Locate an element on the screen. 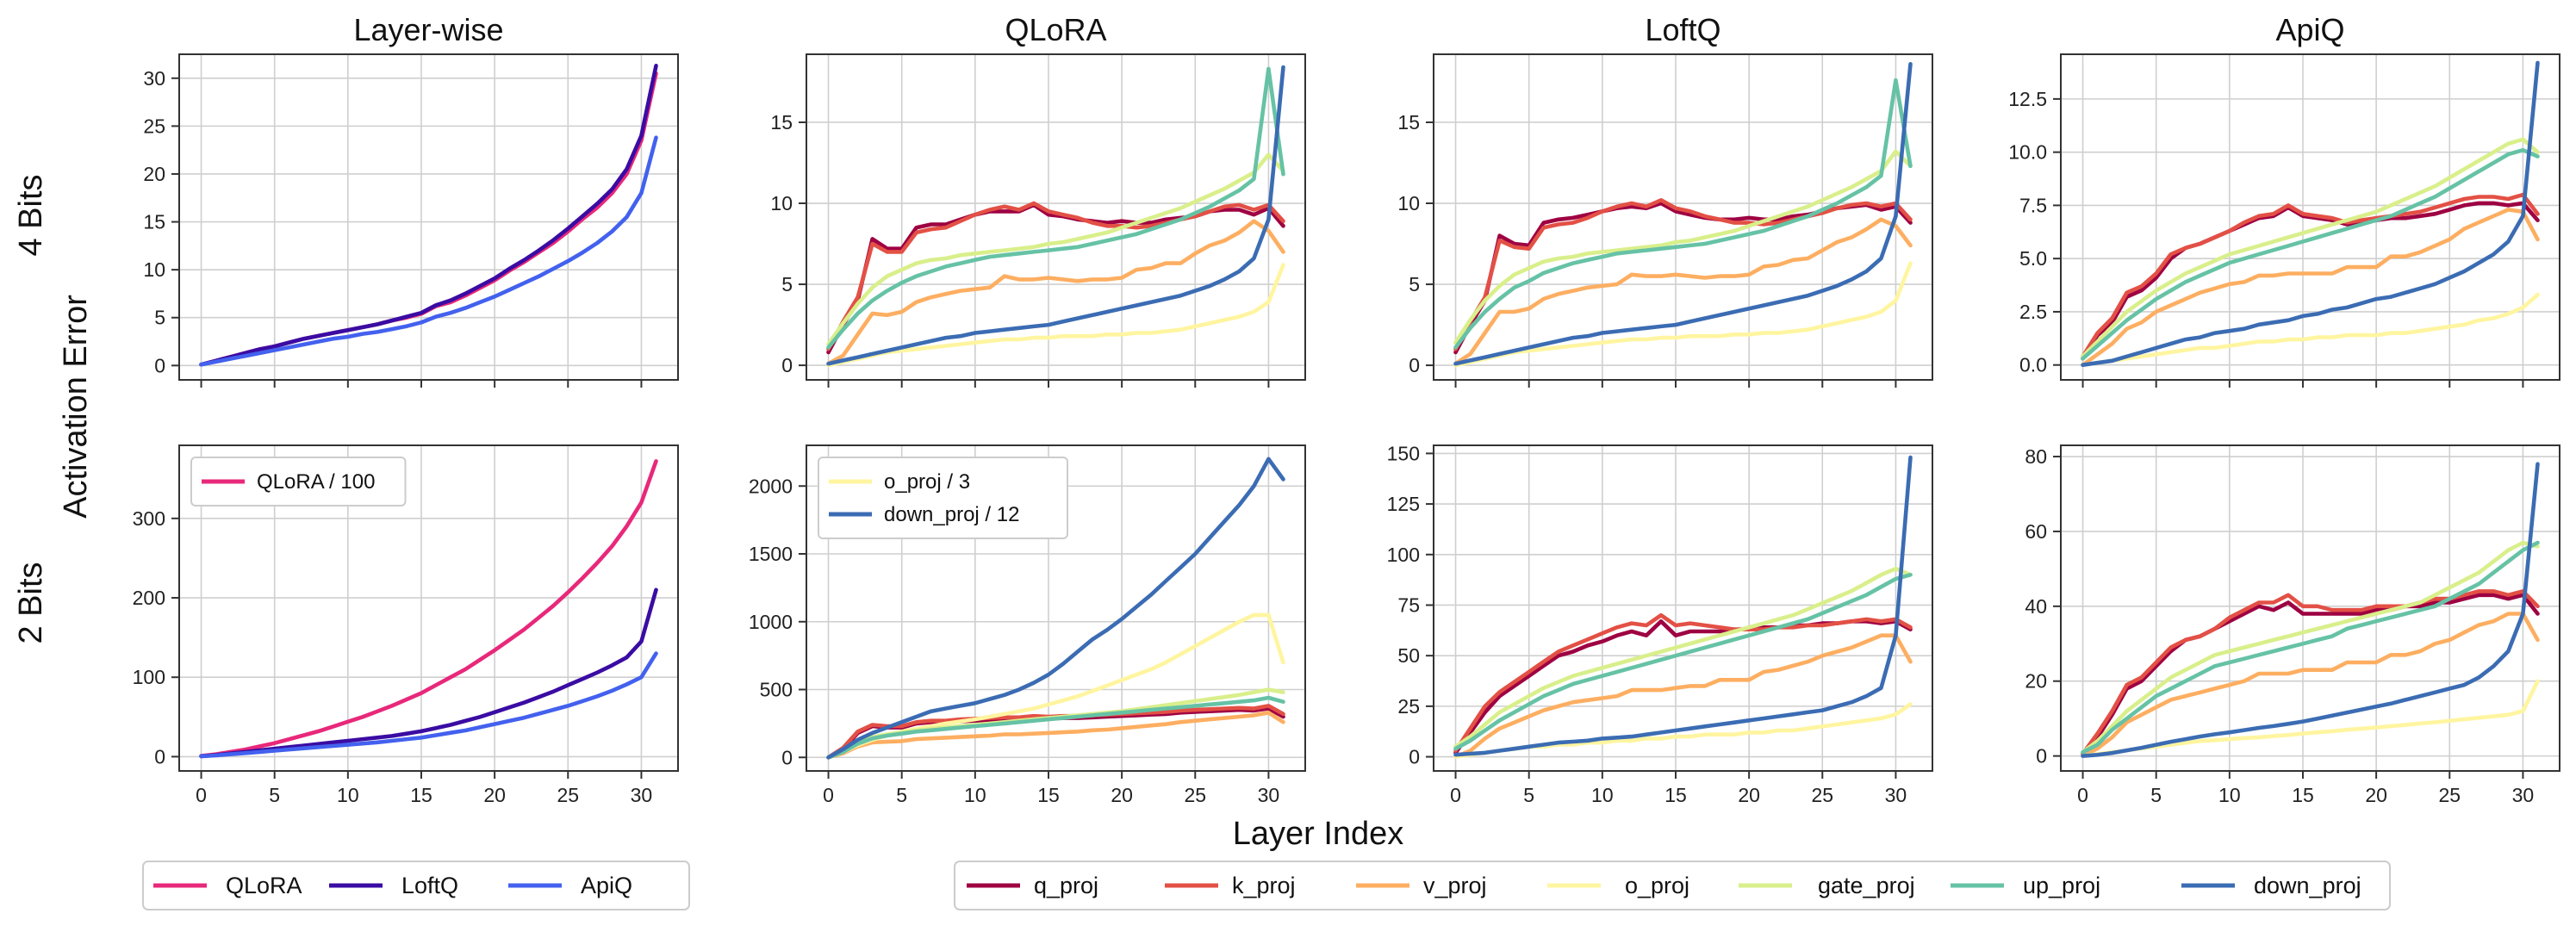  panel-legend: QLoRA / 100 is located at coordinates (299, 482).